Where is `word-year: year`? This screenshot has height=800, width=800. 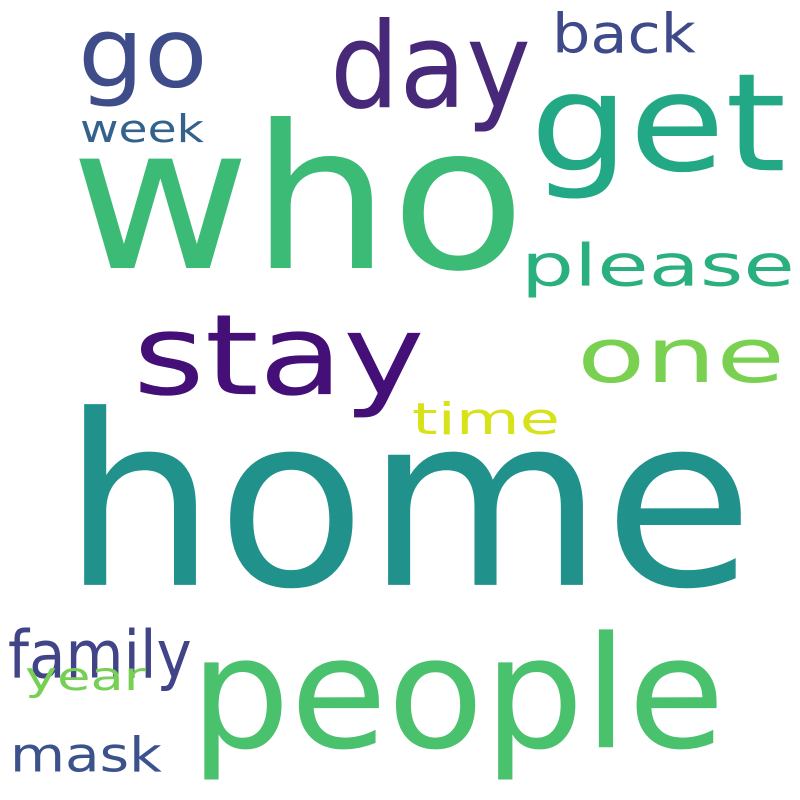
word-year: year is located at coordinates (86, 676).